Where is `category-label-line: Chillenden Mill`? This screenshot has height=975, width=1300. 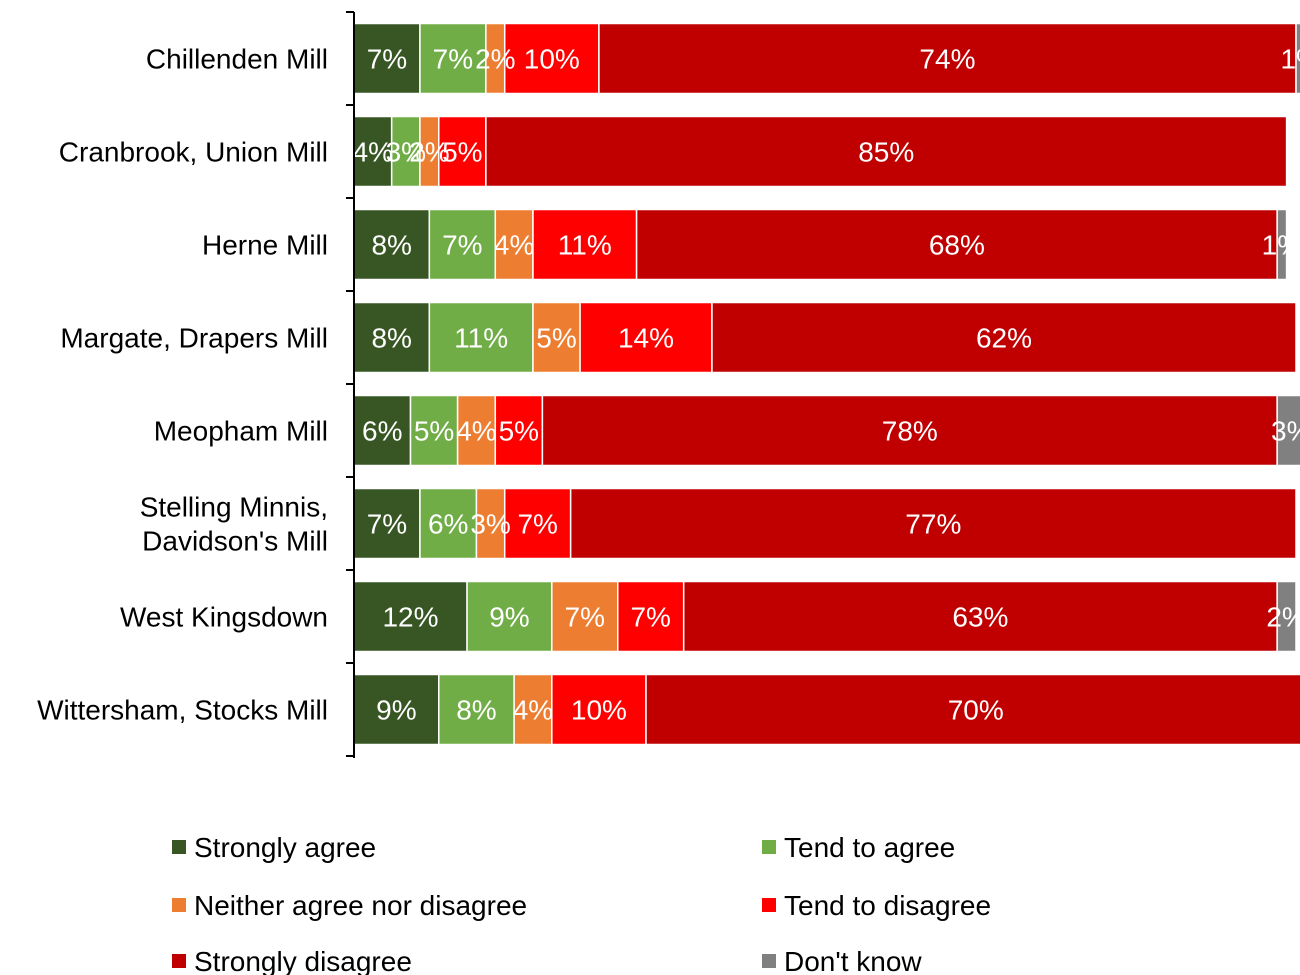
category-label-line: Chillenden Mill is located at coordinates (237, 59).